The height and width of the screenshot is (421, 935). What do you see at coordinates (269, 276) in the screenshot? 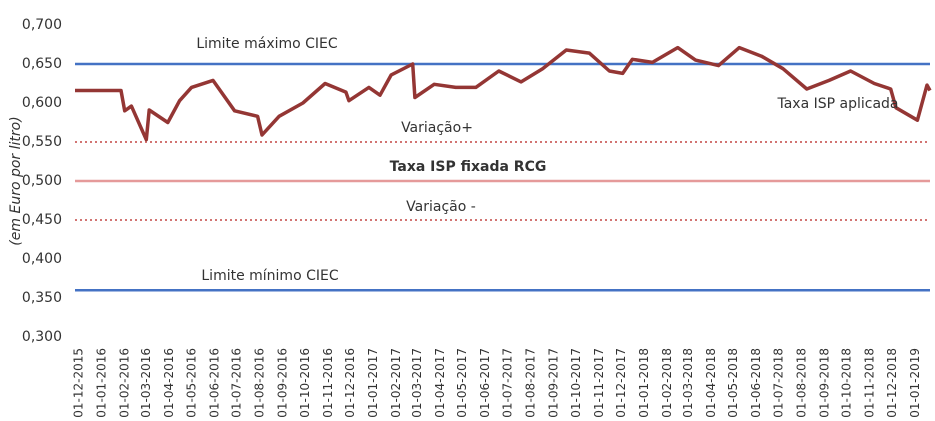
I see `reference-label: Limite mínimo CIEC` at bounding box center [269, 276].